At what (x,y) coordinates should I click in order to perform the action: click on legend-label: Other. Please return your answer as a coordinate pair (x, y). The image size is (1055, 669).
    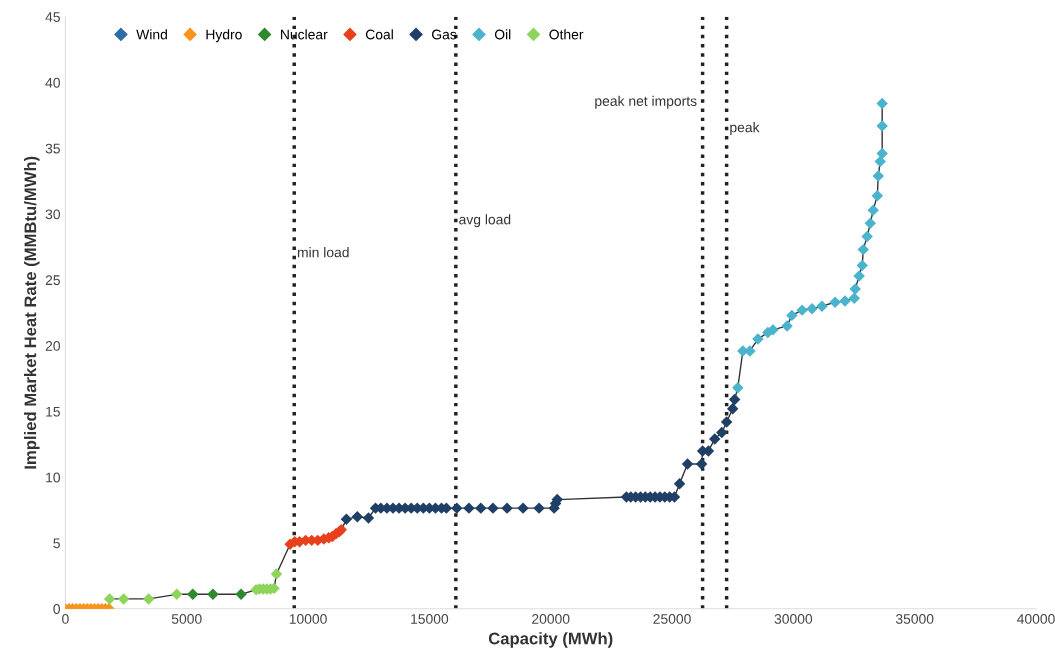
    Looking at the image, I should click on (566, 34).